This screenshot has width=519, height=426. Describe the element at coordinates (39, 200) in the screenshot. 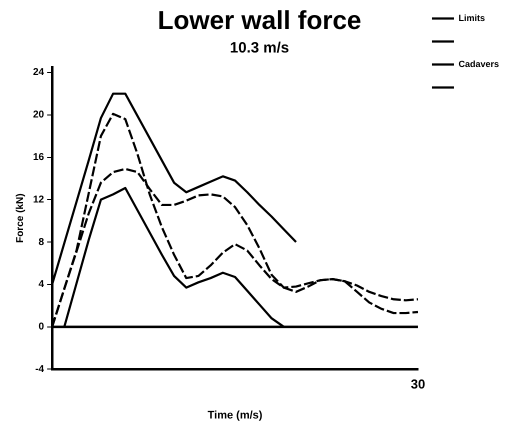

I see `y-tick-label: 12` at that location.